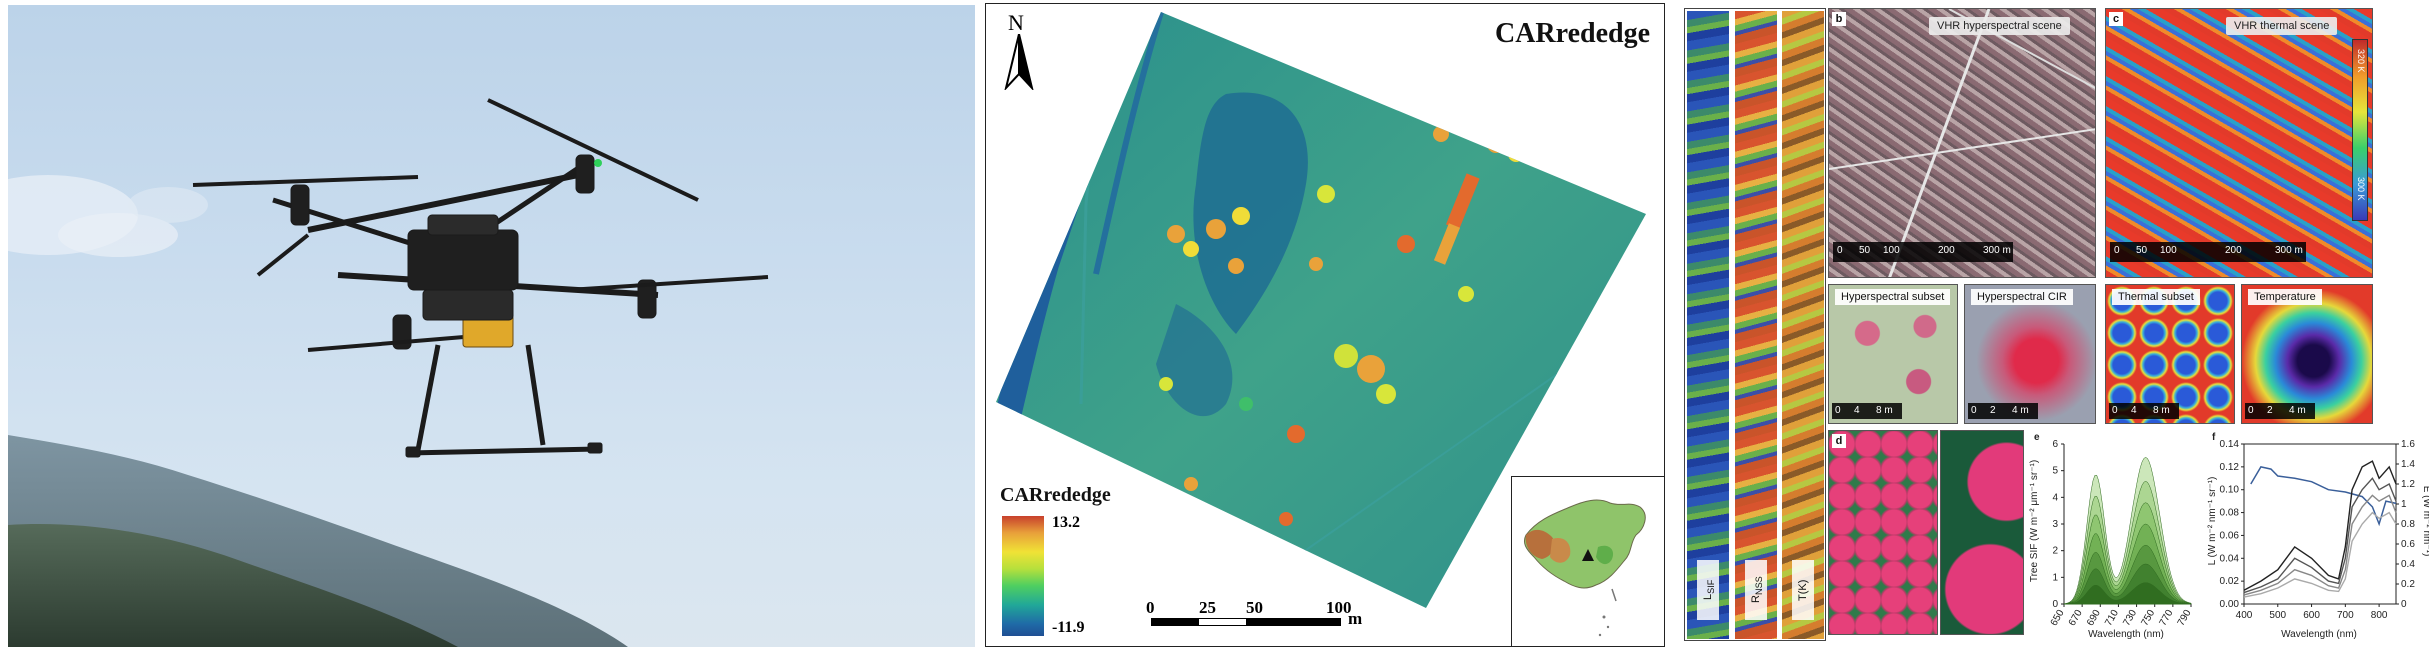  Describe the element at coordinates (1355, 618) in the screenshot. I see `scale-unit: m` at that location.